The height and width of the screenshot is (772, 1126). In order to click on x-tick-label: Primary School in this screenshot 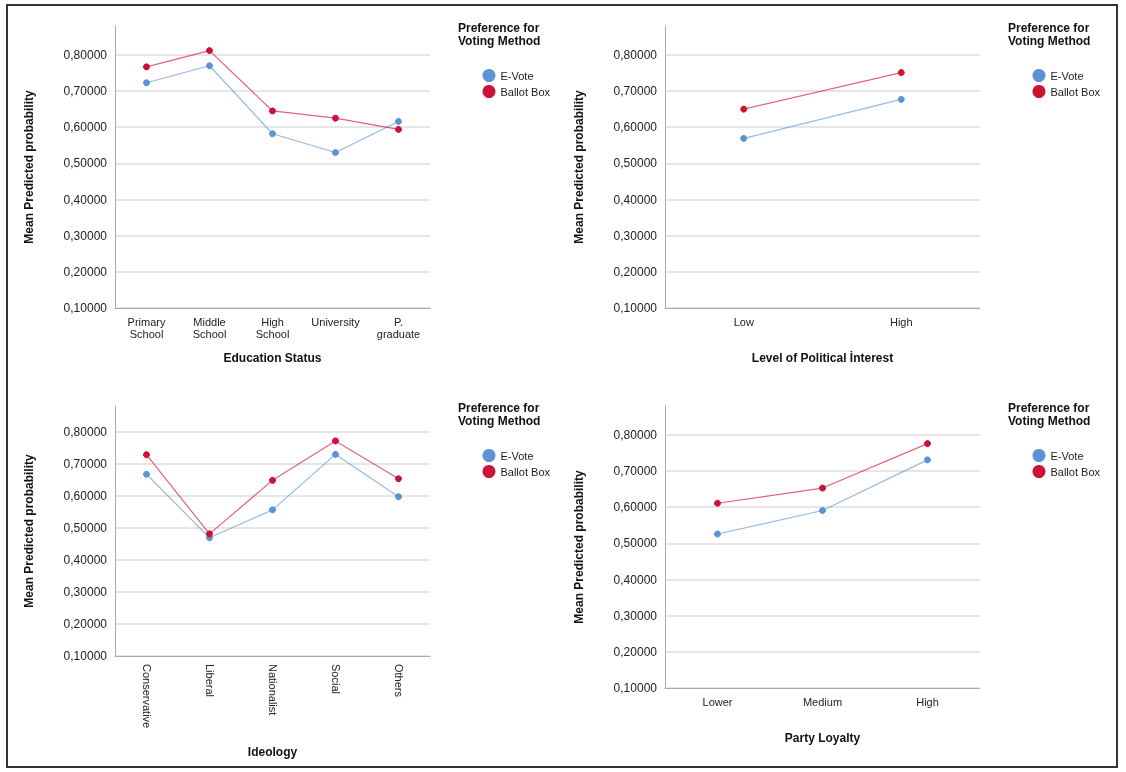, I will do `click(146, 328)`.